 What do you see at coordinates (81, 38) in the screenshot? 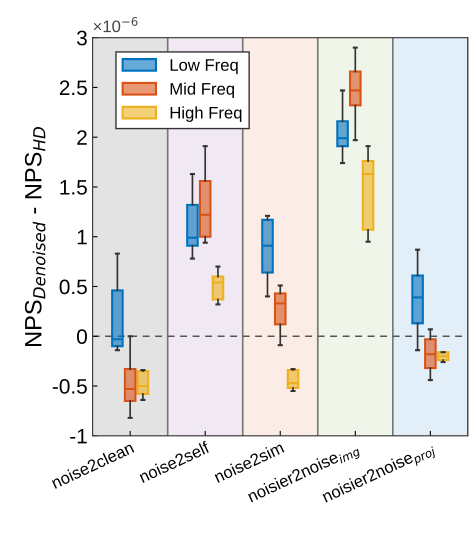
I see `y-tick-label: 3` at bounding box center [81, 38].